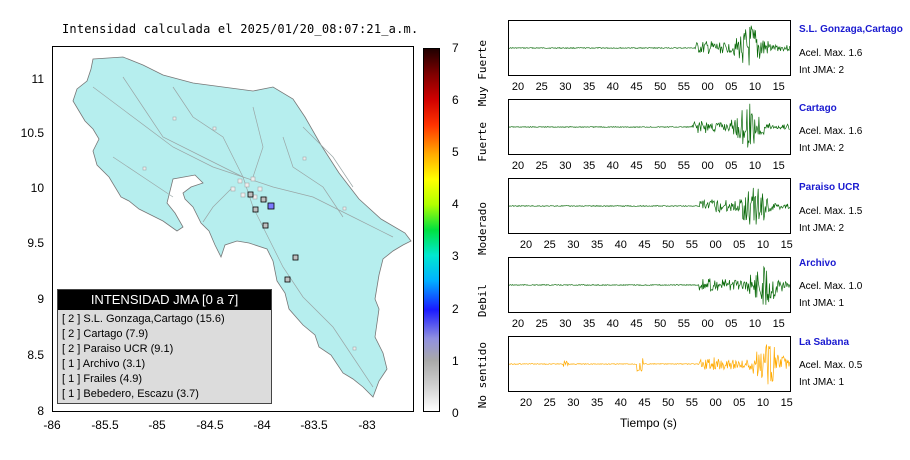 This screenshot has height=460, width=910. Describe the element at coordinates (482, 228) in the screenshot. I see `colorbar-label: Moderado` at that location.